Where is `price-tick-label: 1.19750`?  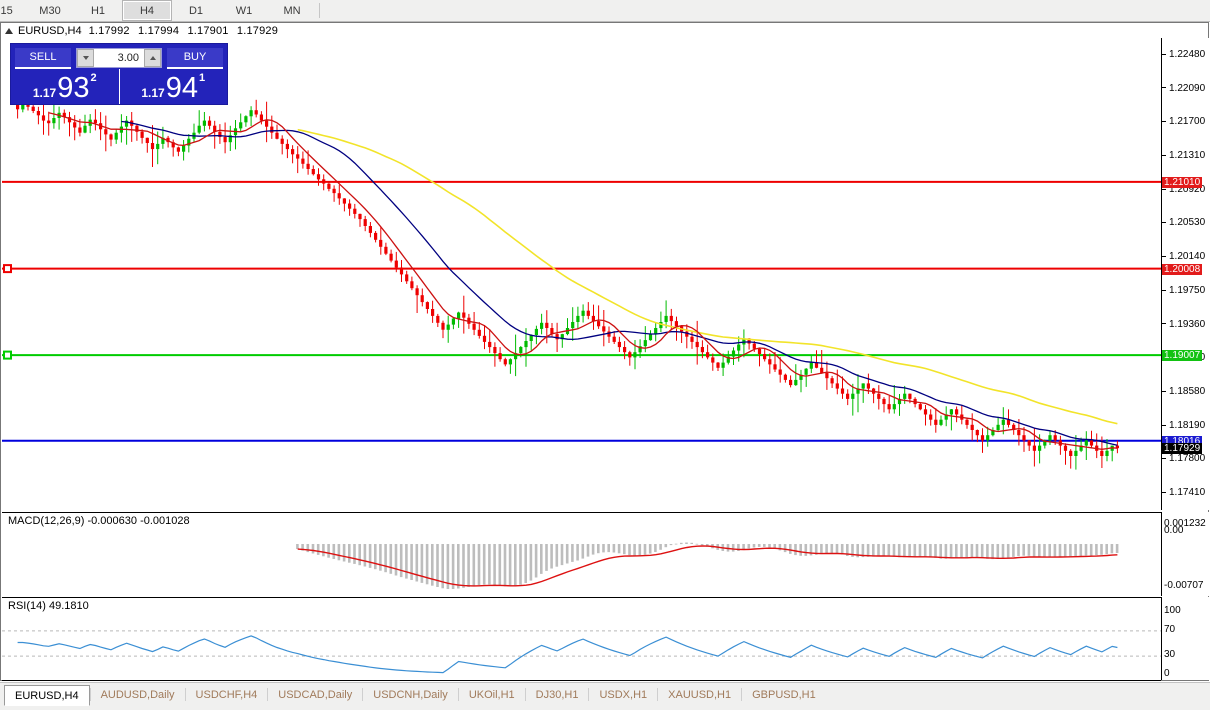 price-tick-label: 1.19750 is located at coordinates (1187, 290).